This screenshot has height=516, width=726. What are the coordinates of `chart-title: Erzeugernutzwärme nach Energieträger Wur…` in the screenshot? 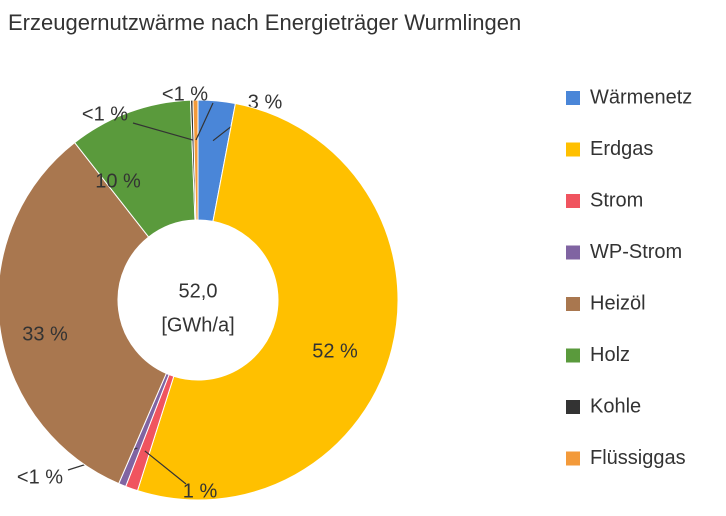 It's located at (264, 22).